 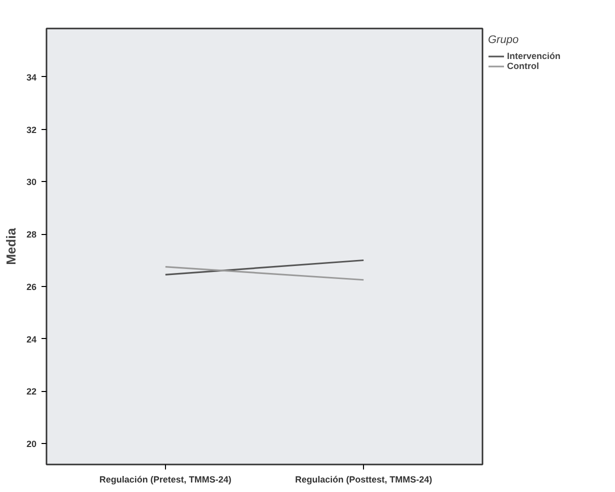 What do you see at coordinates (31, 235) in the screenshot?
I see `y-tick-label: 28` at bounding box center [31, 235].